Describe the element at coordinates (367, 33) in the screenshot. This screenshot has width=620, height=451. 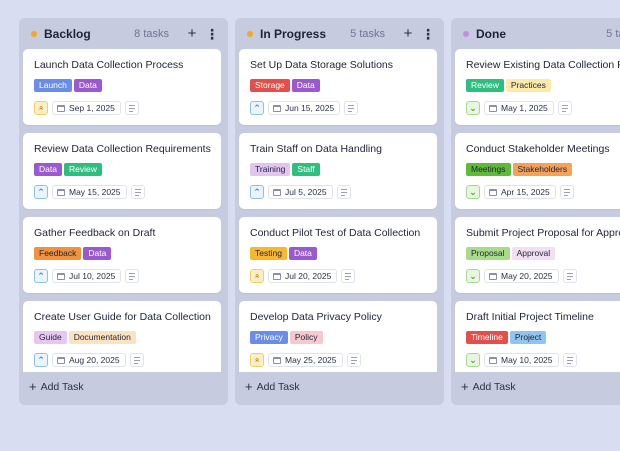
I see `task-count: 5 tasks` at that location.